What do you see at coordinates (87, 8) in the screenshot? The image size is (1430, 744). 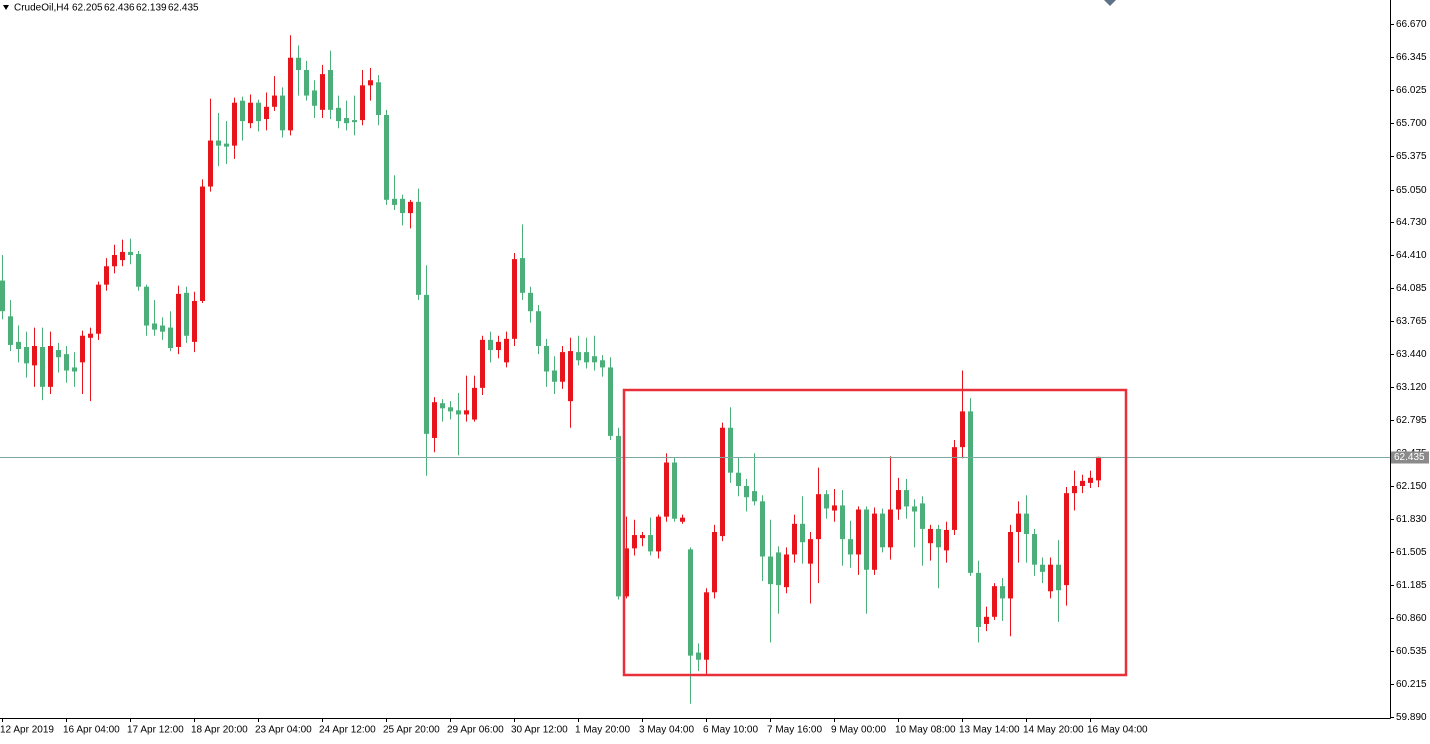 I see `header-open: 62.205` at bounding box center [87, 8].